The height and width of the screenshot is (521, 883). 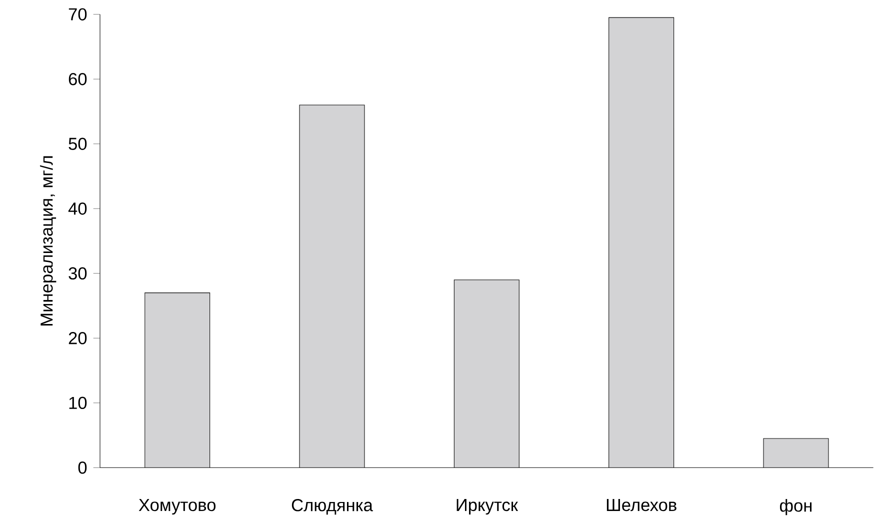 What do you see at coordinates (796, 507) in the screenshot?
I see `x-tick-label: фон` at bounding box center [796, 507].